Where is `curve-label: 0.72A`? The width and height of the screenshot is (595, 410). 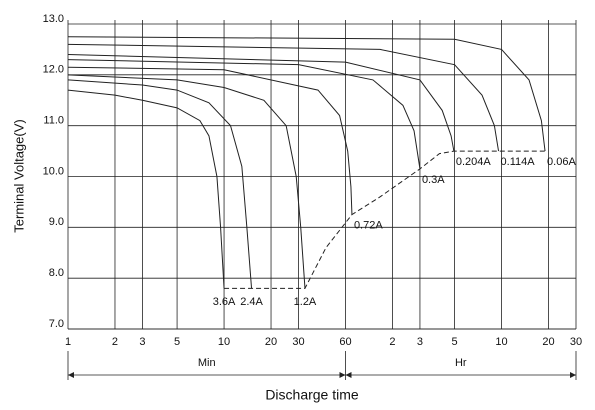 curve-label: 0.72A is located at coordinates (368, 226).